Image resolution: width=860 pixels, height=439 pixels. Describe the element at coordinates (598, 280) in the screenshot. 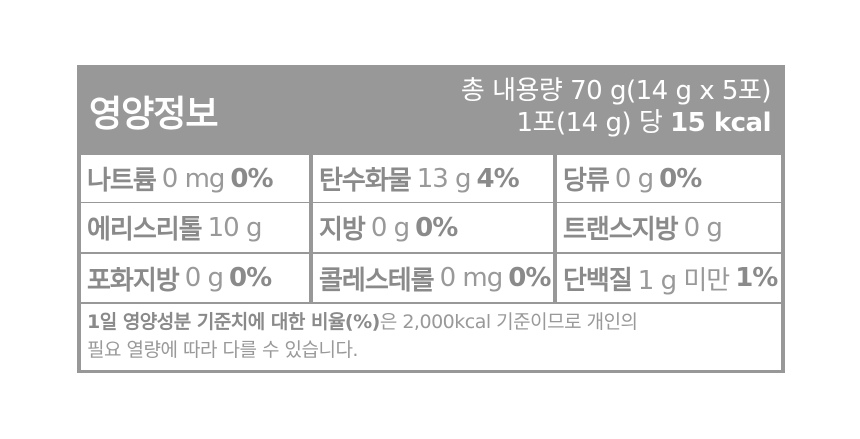

I see `nutrient-name: 단백질` at that location.